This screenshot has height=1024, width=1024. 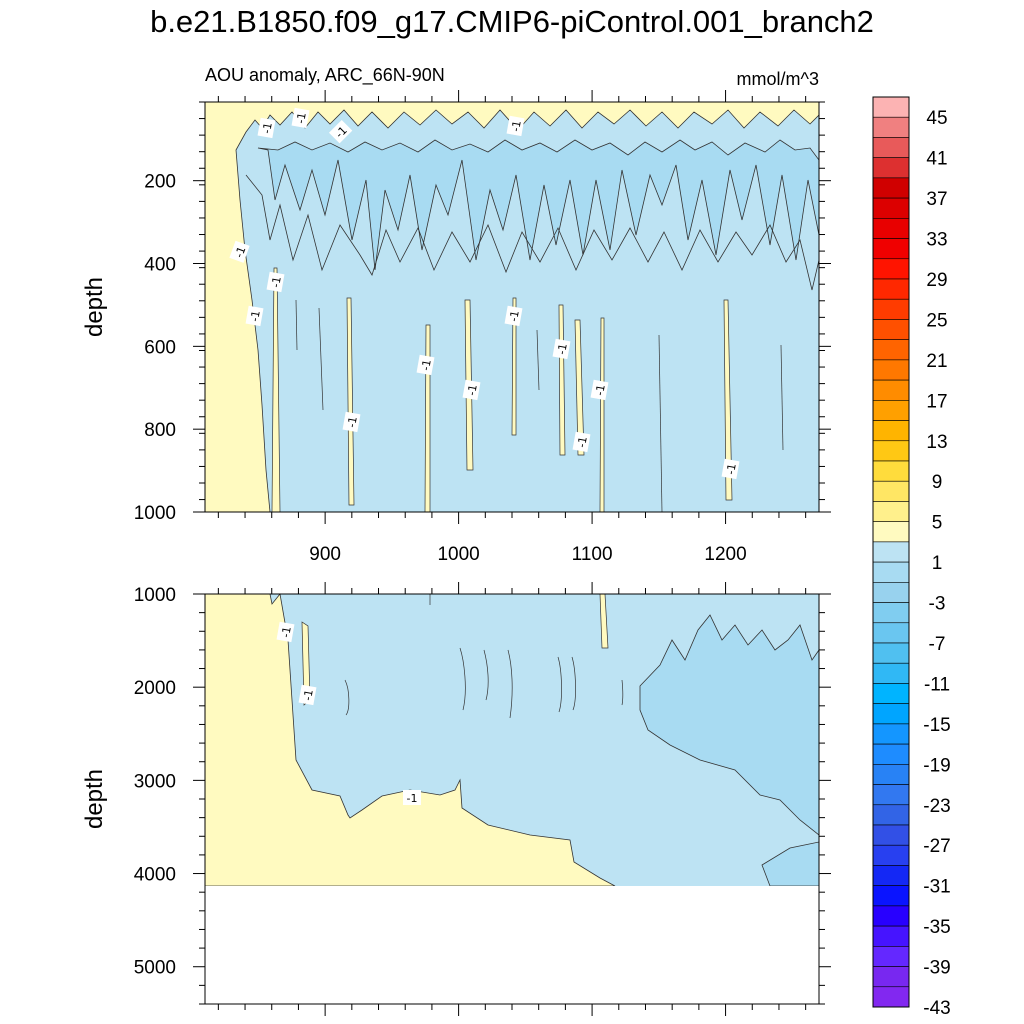 I want to click on colorbar-tick-label: -15, so click(x=936, y=725).